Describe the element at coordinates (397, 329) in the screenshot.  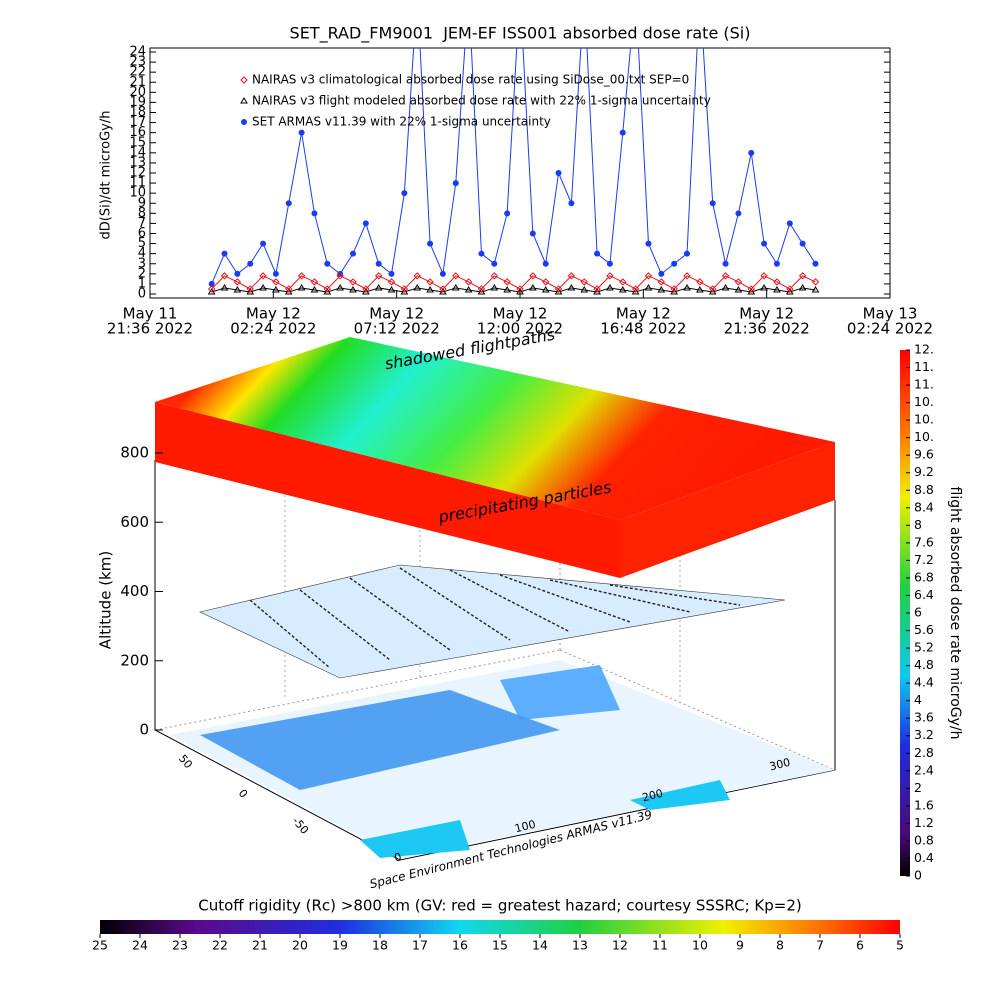
I see `x-tick-label: 07:12 2022` at that location.